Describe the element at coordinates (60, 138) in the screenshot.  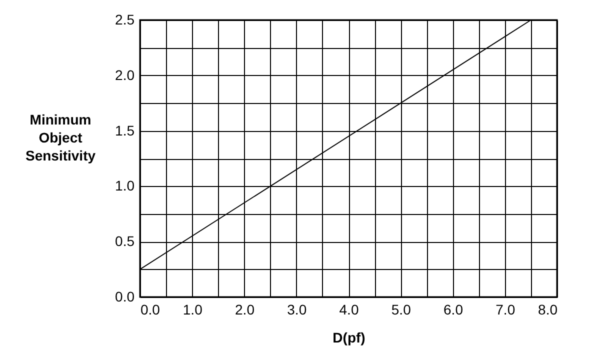
I see `y-axis-title: Minimum Object Sensitivity` at that location.